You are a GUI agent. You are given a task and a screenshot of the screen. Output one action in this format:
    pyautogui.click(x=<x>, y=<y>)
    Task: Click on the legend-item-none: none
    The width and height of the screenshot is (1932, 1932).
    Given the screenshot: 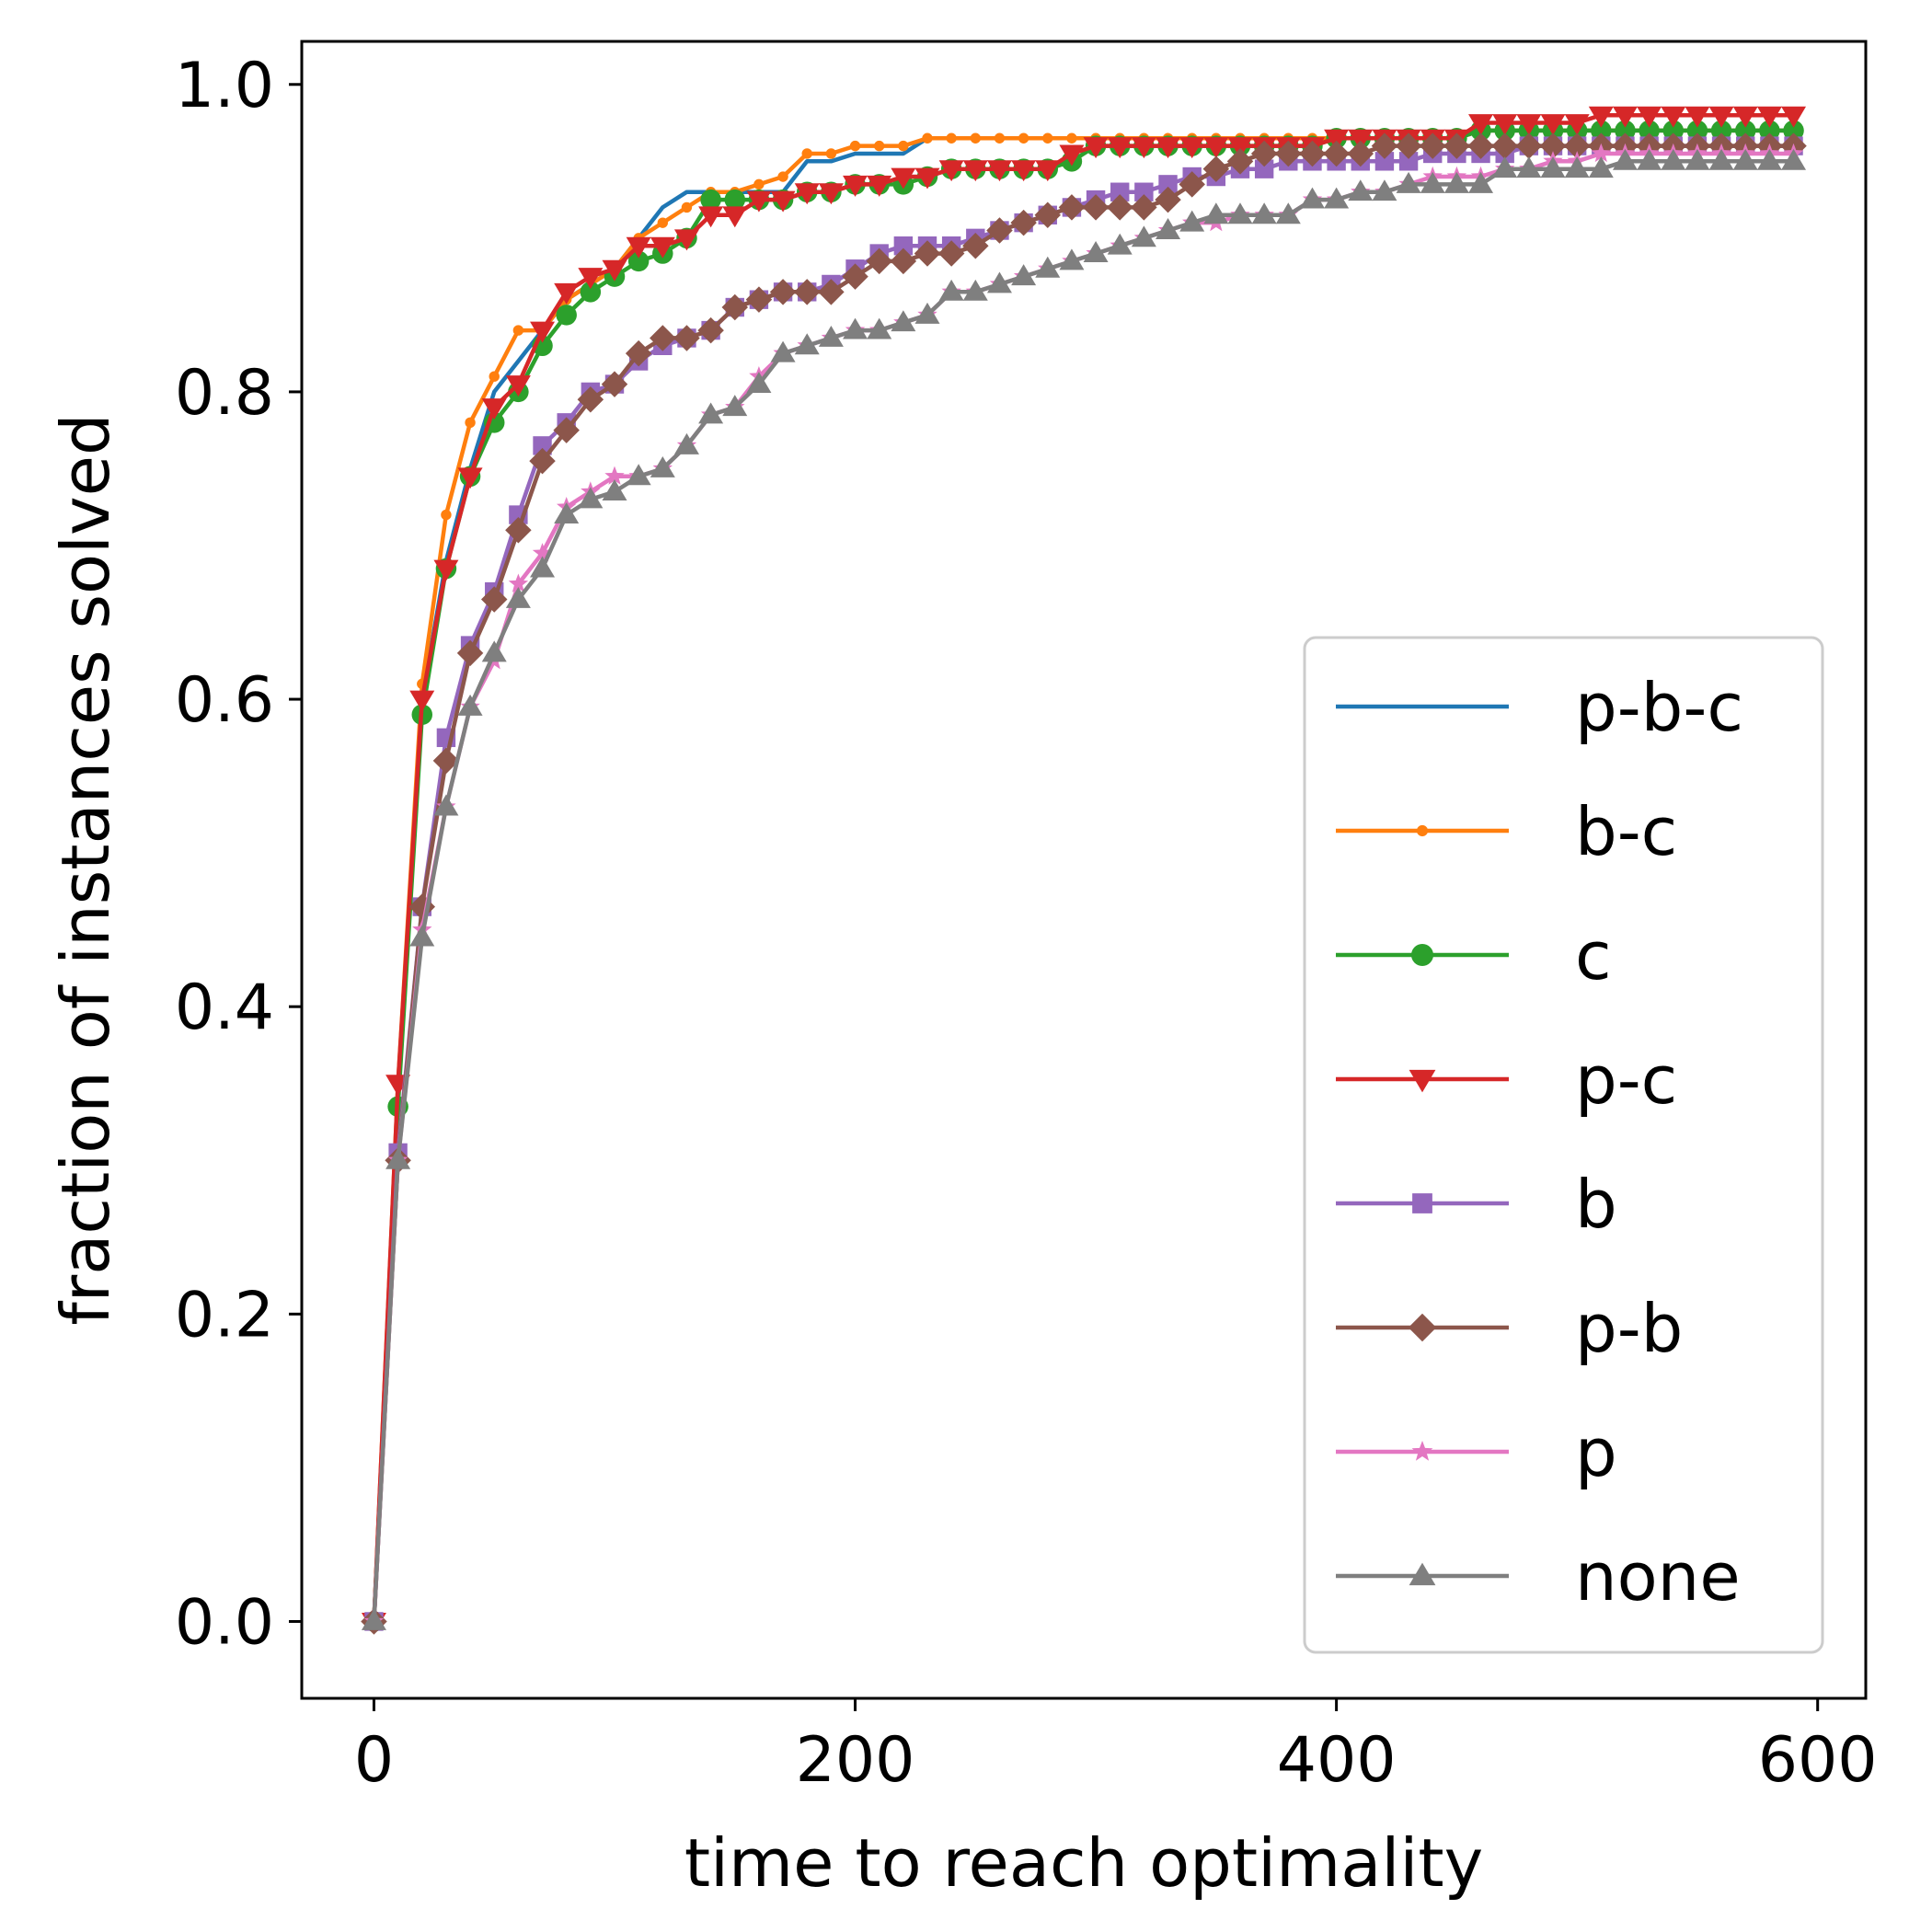 What is the action you would take?
    pyautogui.click(x=1538, y=1577)
    